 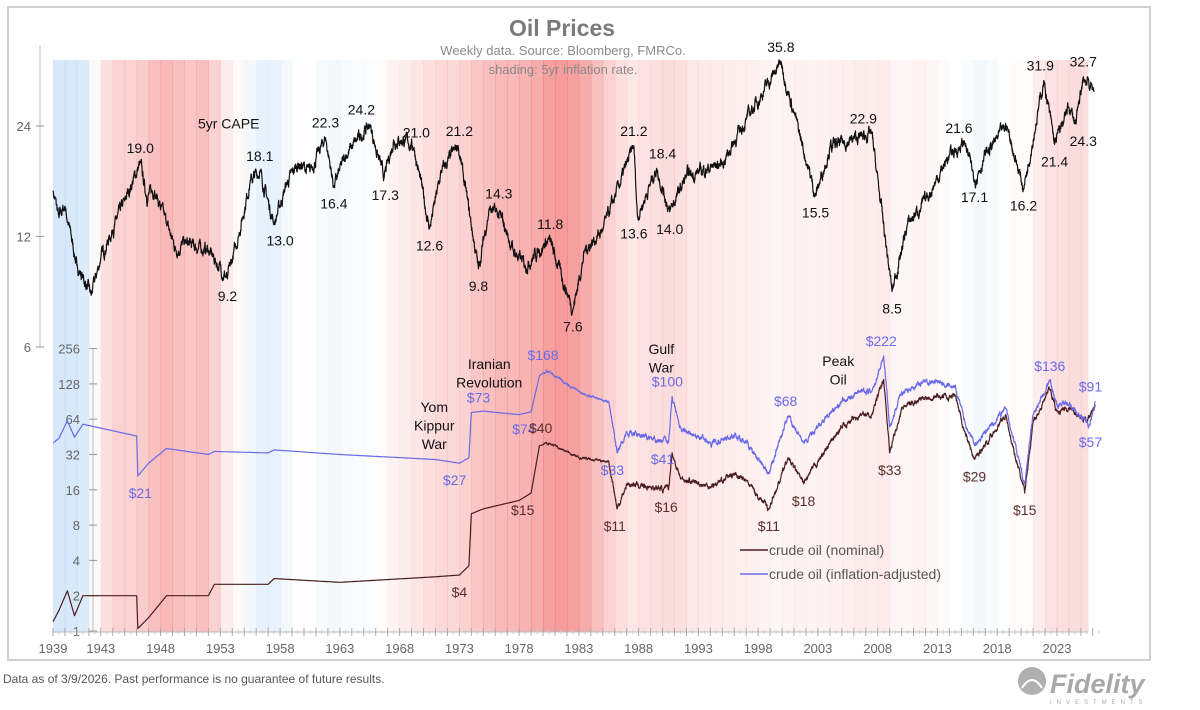 What do you see at coordinates (228, 296) in the screenshot?
I see `cape-data-label: 9.2` at bounding box center [228, 296].